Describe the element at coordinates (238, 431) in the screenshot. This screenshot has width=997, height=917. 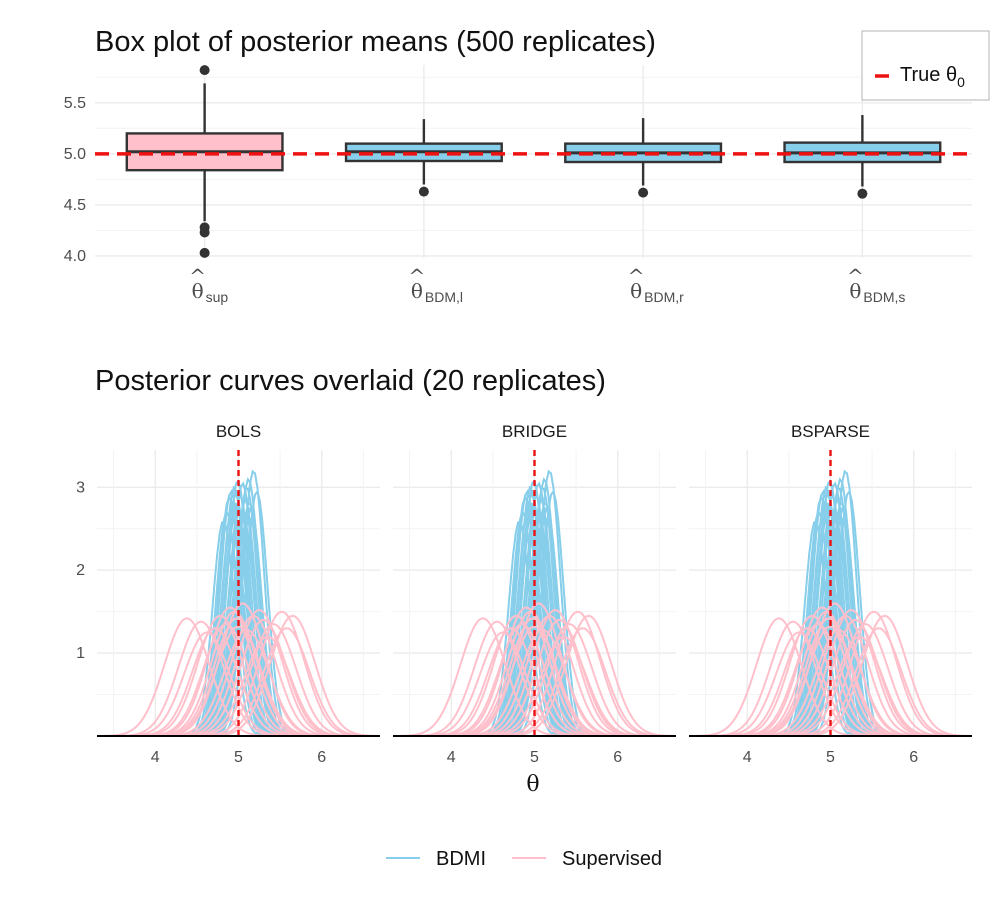
I see `facet-strip-label: BOLS` at that location.